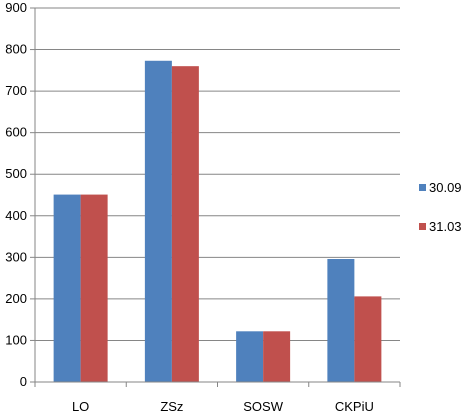  Describe the element at coordinates (16, 7) in the screenshot. I see `y-tick-label: 900` at that location.